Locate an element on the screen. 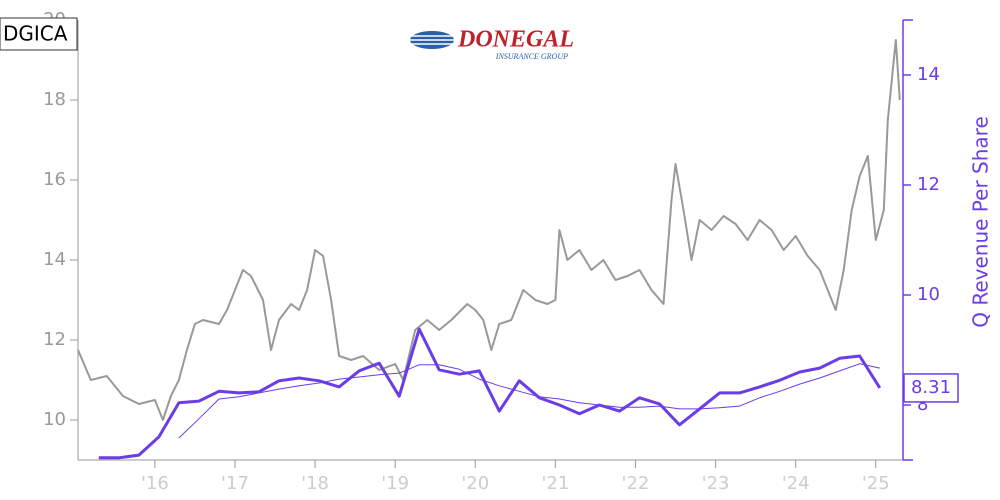 This screenshot has height=500, width=1000. y2-tick-label: 10 is located at coordinates (928, 294).